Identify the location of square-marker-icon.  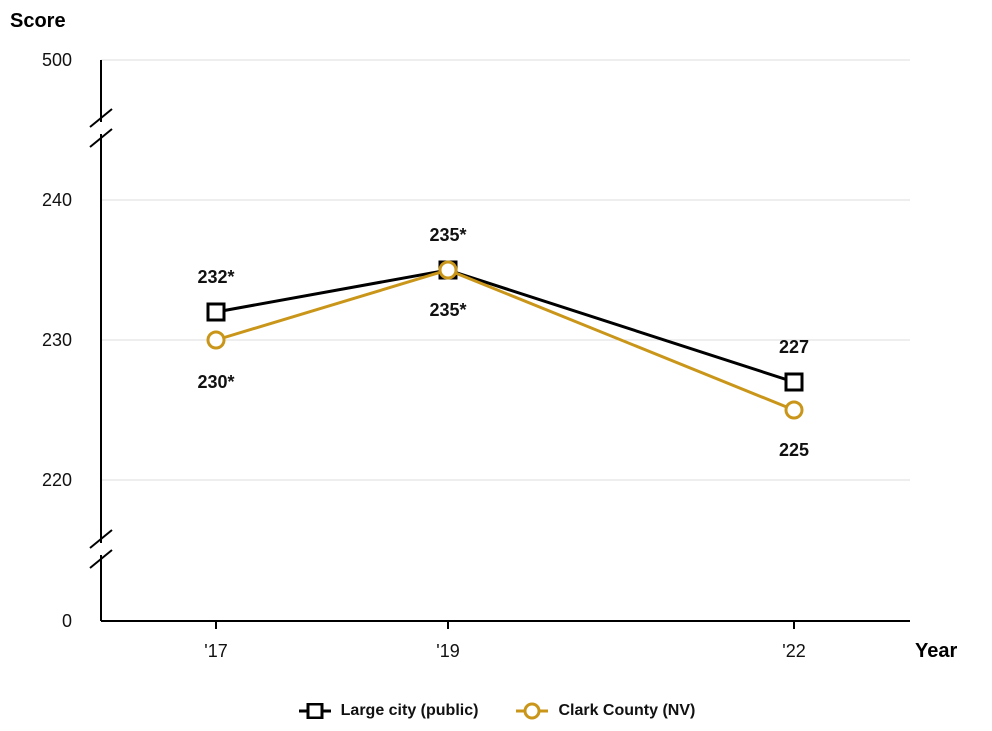
(314, 711).